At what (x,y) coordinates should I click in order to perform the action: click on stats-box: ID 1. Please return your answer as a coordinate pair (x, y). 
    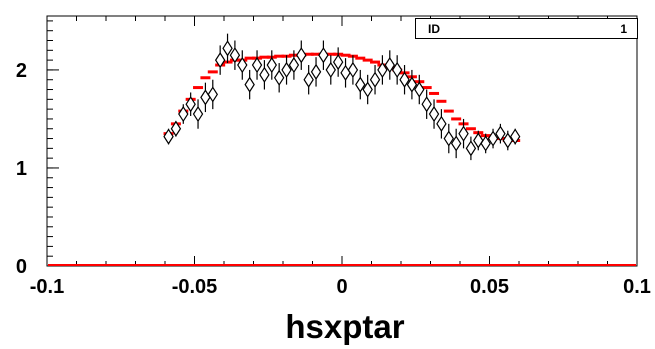
    Looking at the image, I should click on (526, 28).